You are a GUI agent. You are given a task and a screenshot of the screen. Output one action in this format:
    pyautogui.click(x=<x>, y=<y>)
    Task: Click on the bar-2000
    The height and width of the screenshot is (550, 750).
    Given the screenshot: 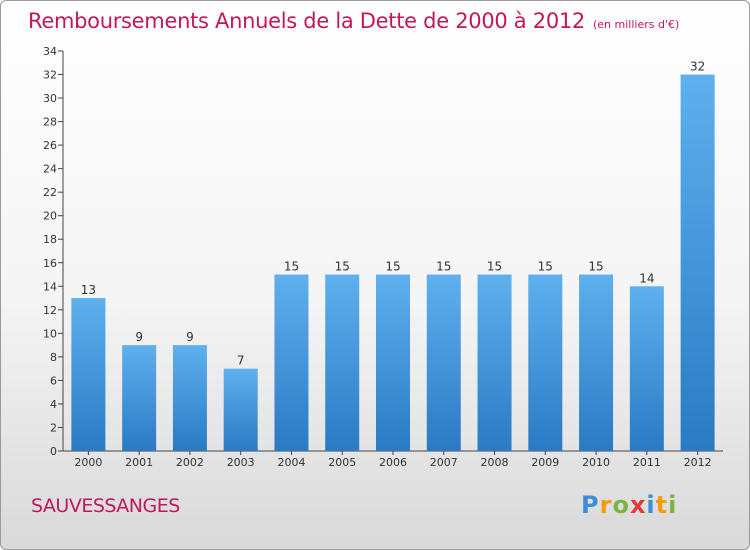 What is the action you would take?
    pyautogui.click(x=88, y=374)
    